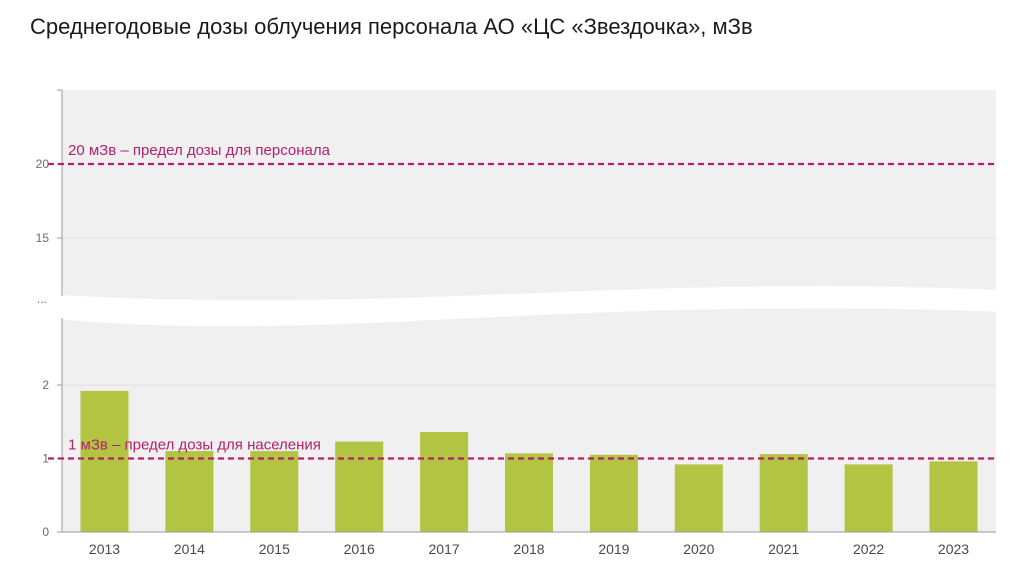 The image size is (1024, 576). I want to click on y-tick-label: 0, so click(45, 532).